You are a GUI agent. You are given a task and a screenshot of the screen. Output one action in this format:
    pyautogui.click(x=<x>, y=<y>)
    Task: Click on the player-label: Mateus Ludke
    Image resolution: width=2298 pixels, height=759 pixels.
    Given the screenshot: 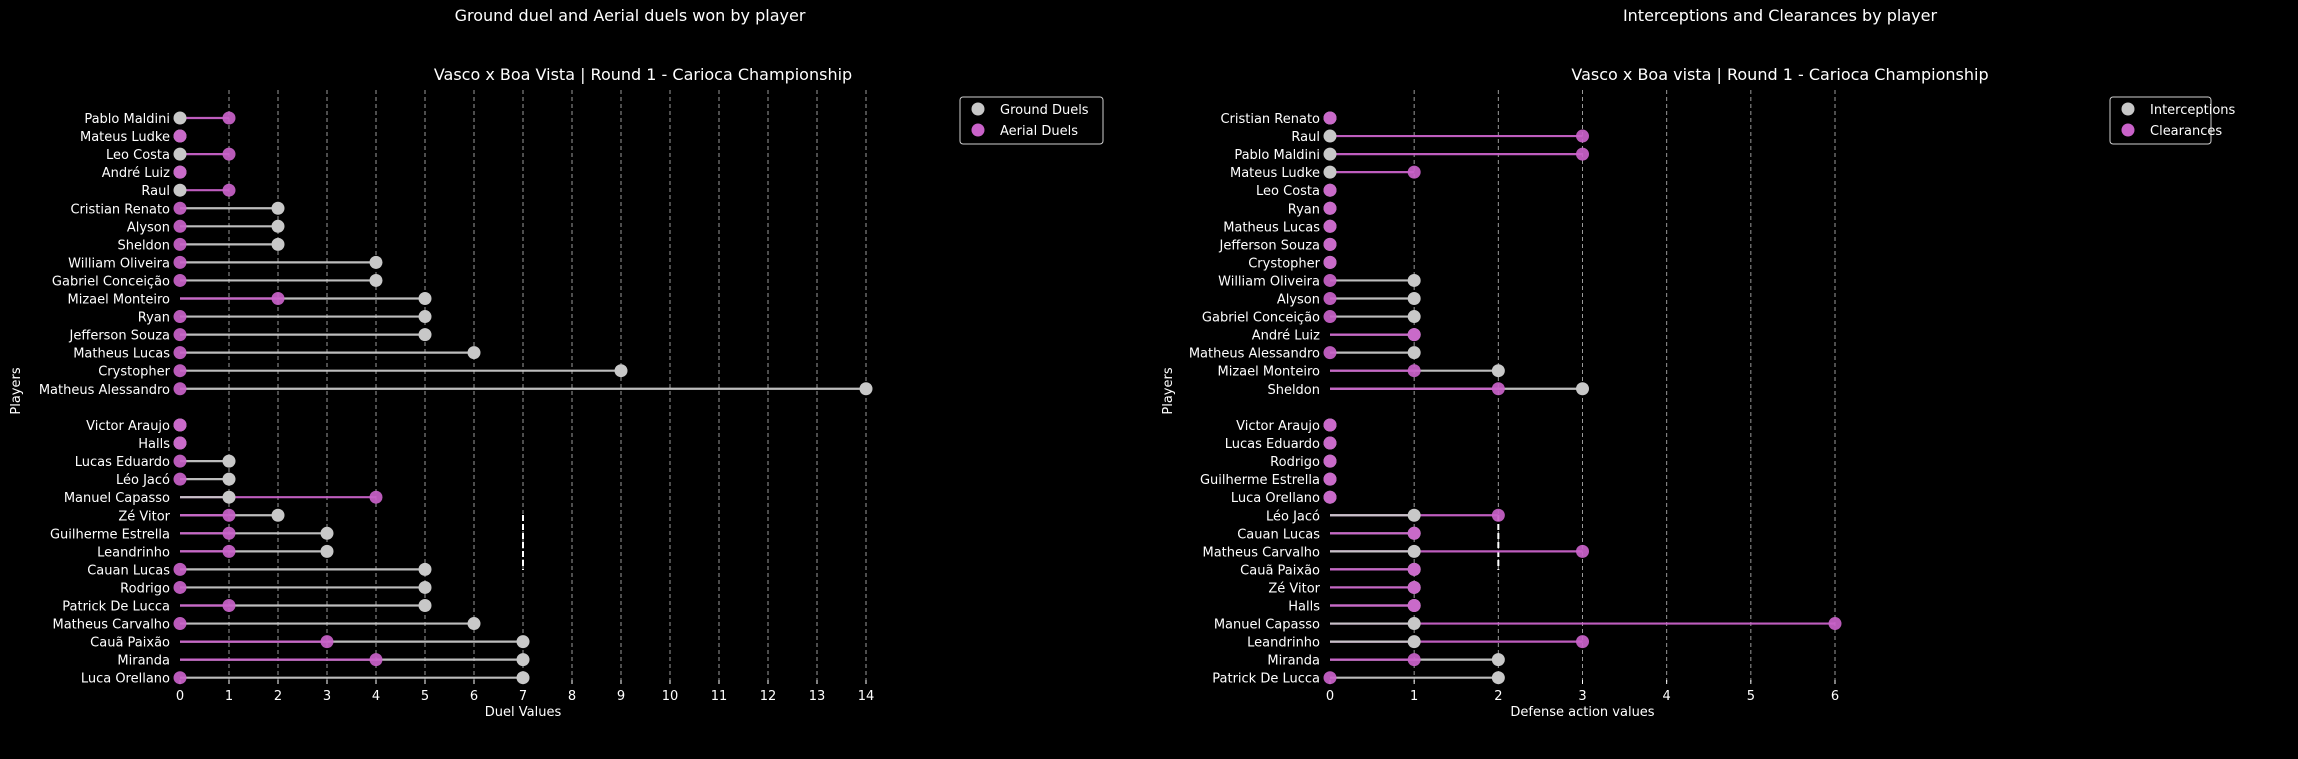 What is the action you would take?
    pyautogui.click(x=125, y=137)
    